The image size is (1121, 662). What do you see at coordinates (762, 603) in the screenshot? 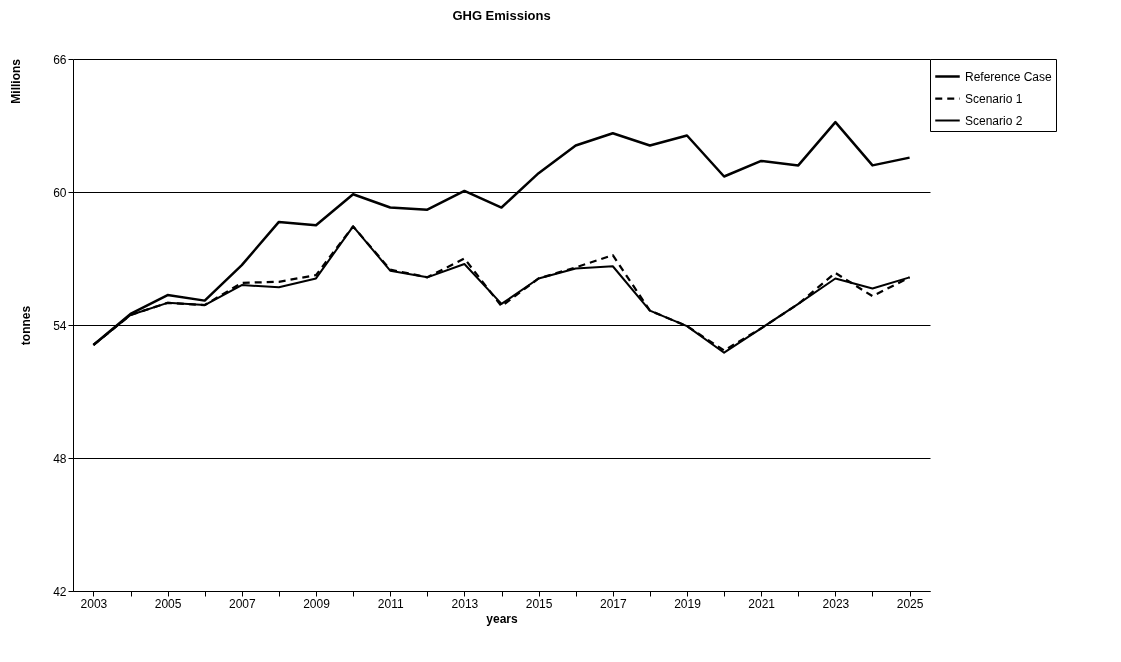
I see `x-tick-label: 2021` at bounding box center [762, 603].